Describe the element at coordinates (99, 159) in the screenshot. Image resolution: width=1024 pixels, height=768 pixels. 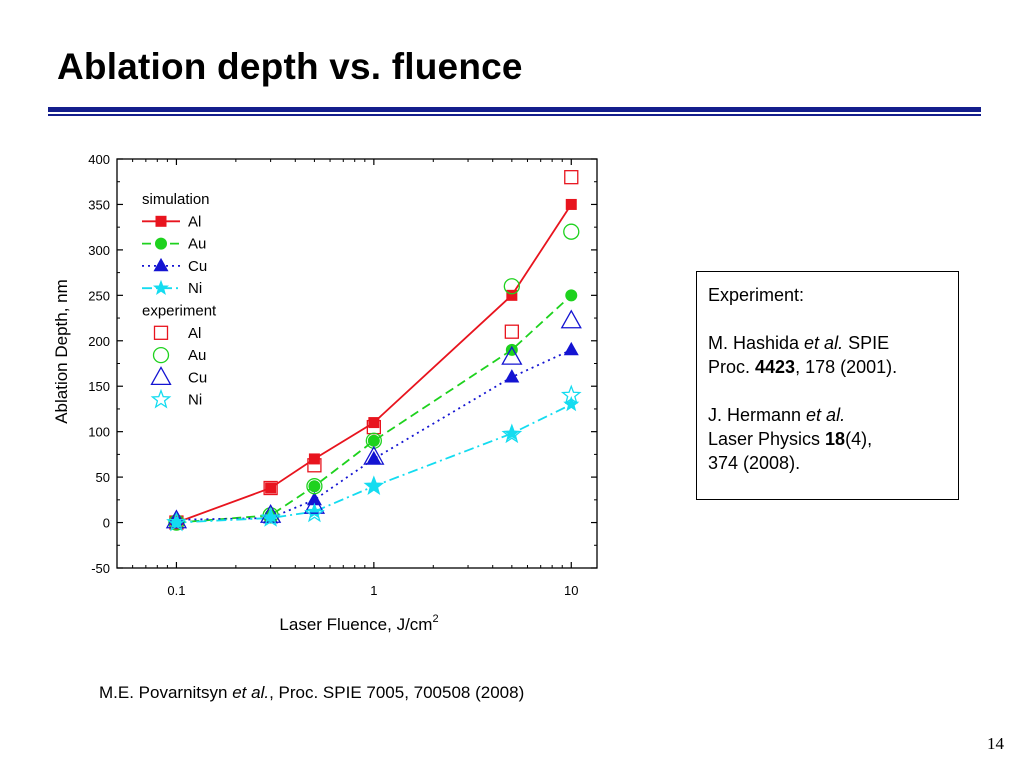
I see `y-tick-label: 400` at that location.